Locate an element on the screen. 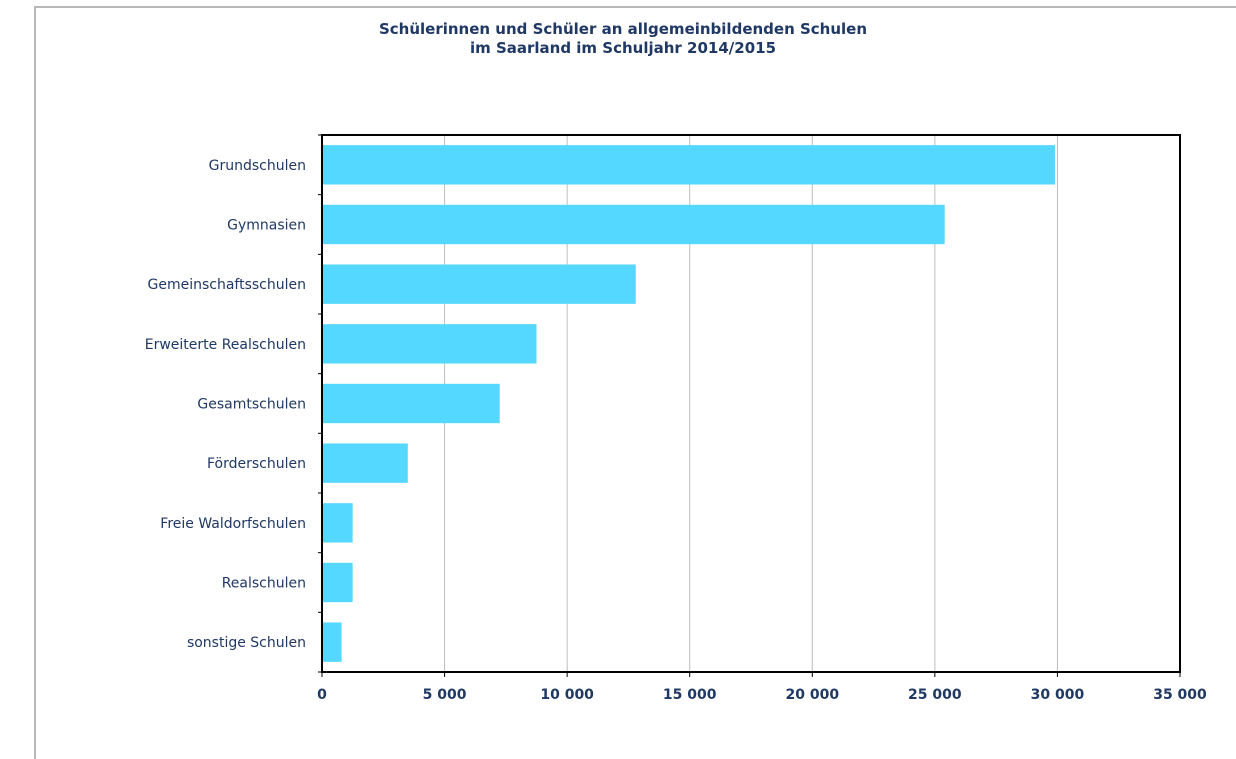 Image resolution: width=1236 pixels, height=759 pixels. chart-subtitle: im Saarland im Schuljahr 2014/2015 is located at coordinates (623, 48).